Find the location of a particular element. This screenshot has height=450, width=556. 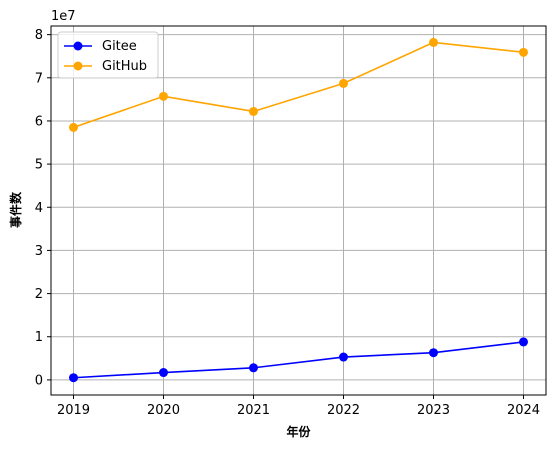

x-axis-title: 年份 is located at coordinates (298, 431).